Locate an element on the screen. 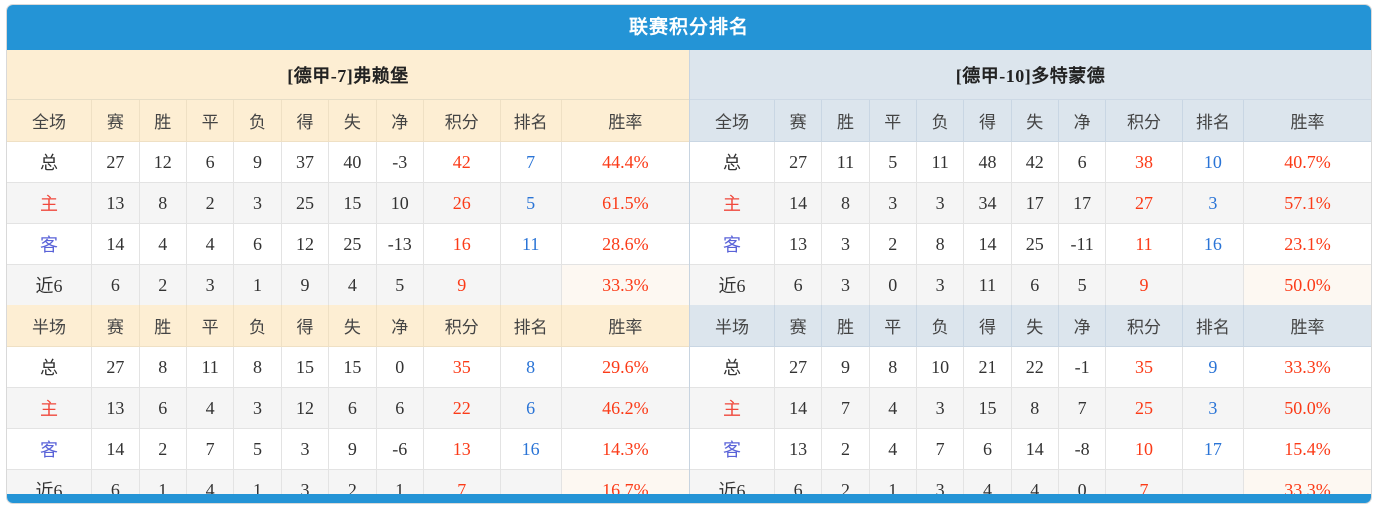 The image size is (1378, 507). table-row: 主 14 8 3 3 34 17 17 27 3 57.1% is located at coordinates (1030, 203).